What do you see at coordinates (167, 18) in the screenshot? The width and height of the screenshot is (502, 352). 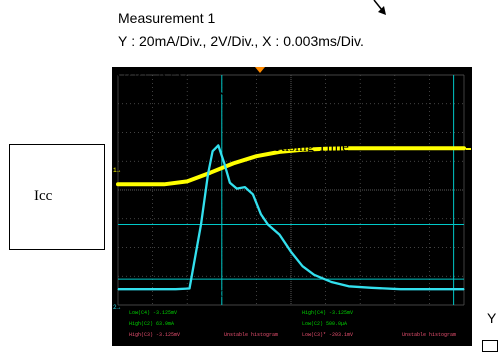 I see `chart-title: Measurement 1` at bounding box center [167, 18].